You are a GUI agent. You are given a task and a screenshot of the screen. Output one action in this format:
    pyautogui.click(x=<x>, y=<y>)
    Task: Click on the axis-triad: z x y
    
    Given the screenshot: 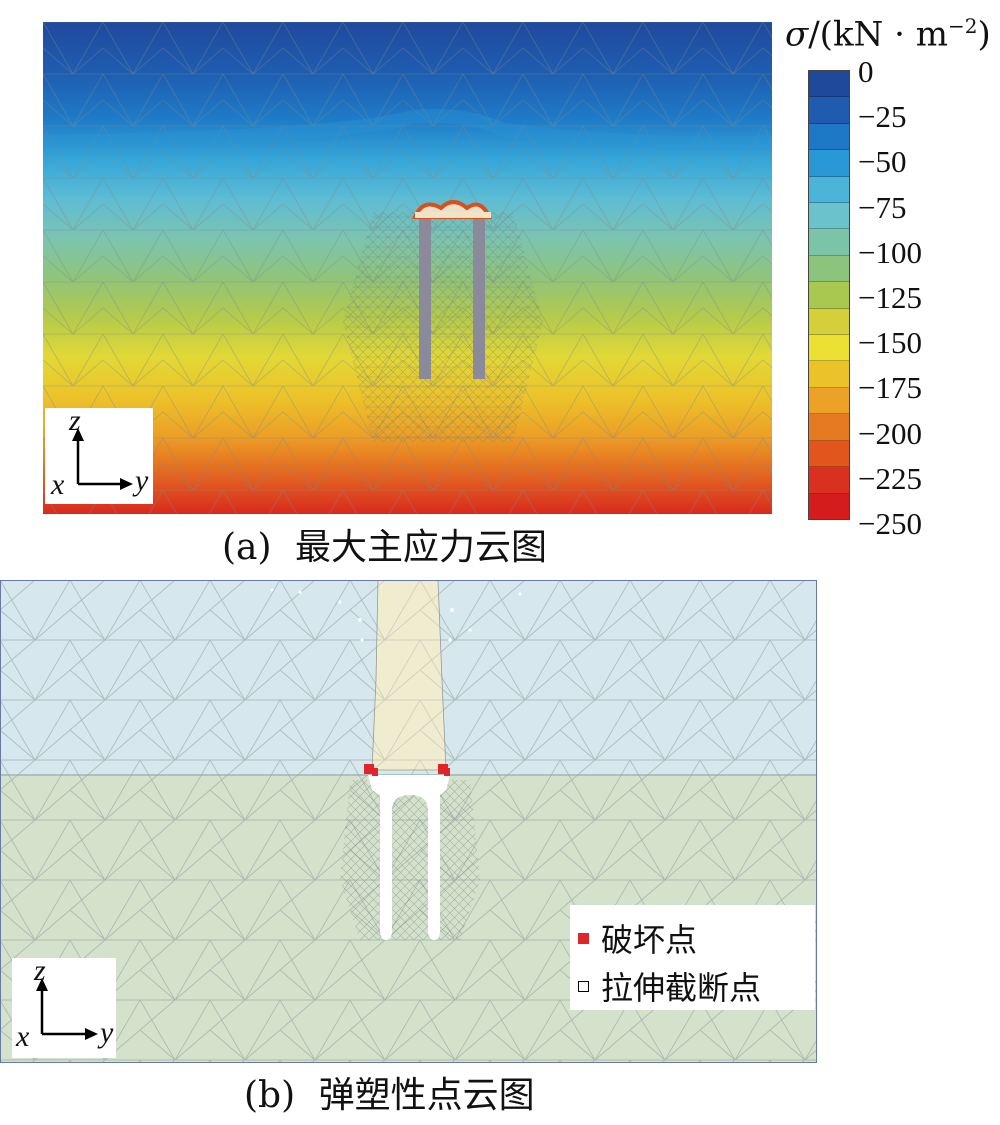 What is the action you would take?
    pyautogui.click(x=99, y=454)
    